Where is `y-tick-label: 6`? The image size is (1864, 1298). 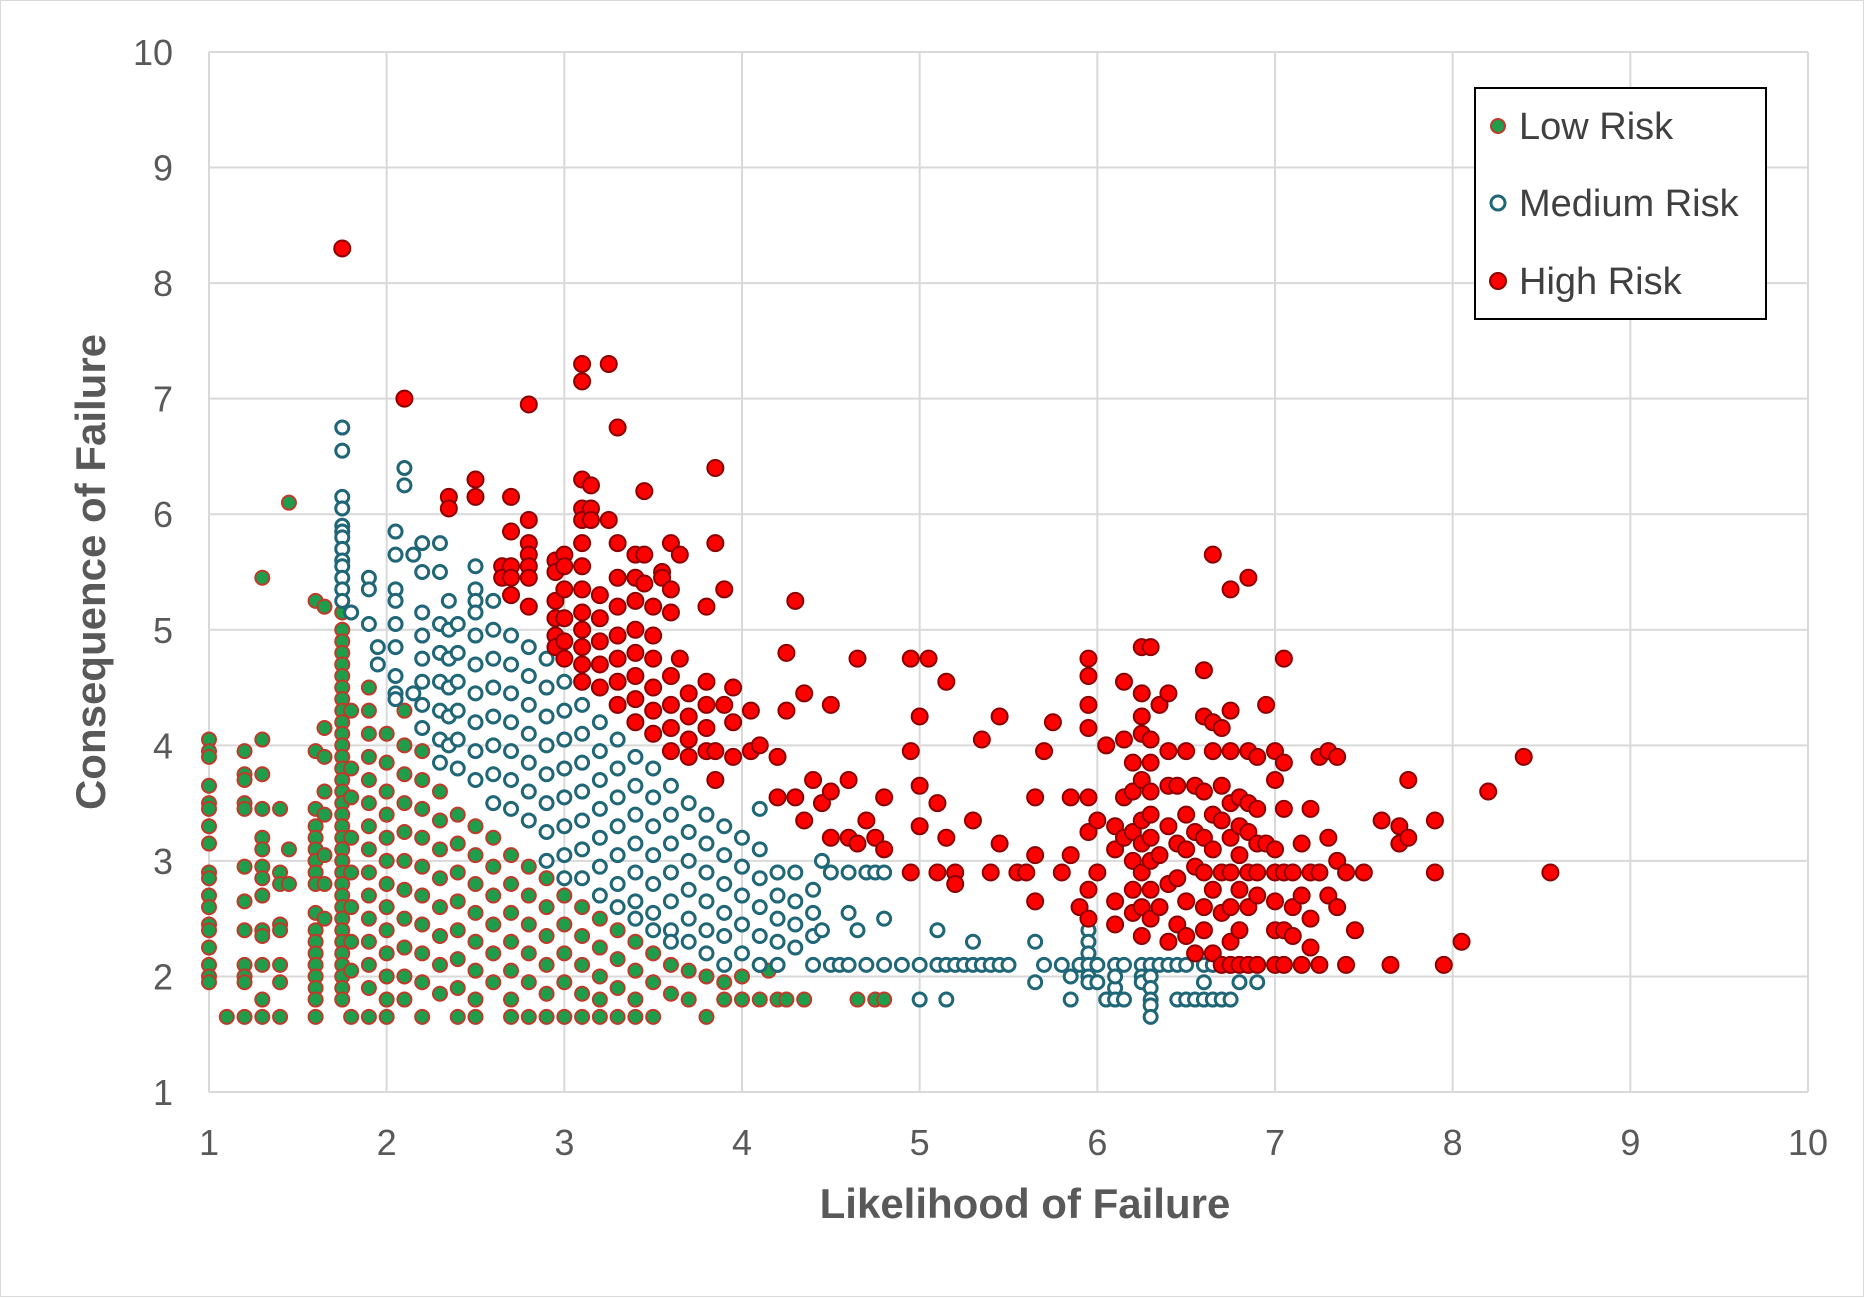
y-tick-label: 6 is located at coordinates (163, 514).